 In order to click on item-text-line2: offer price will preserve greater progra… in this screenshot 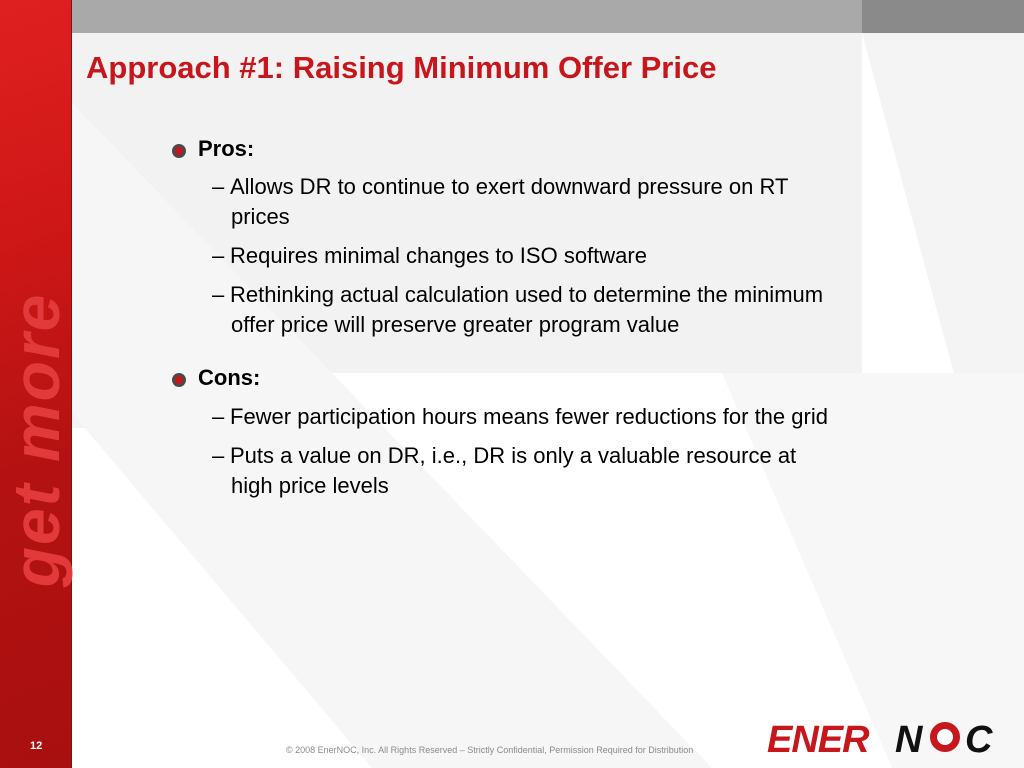, I will do `click(455, 324)`.